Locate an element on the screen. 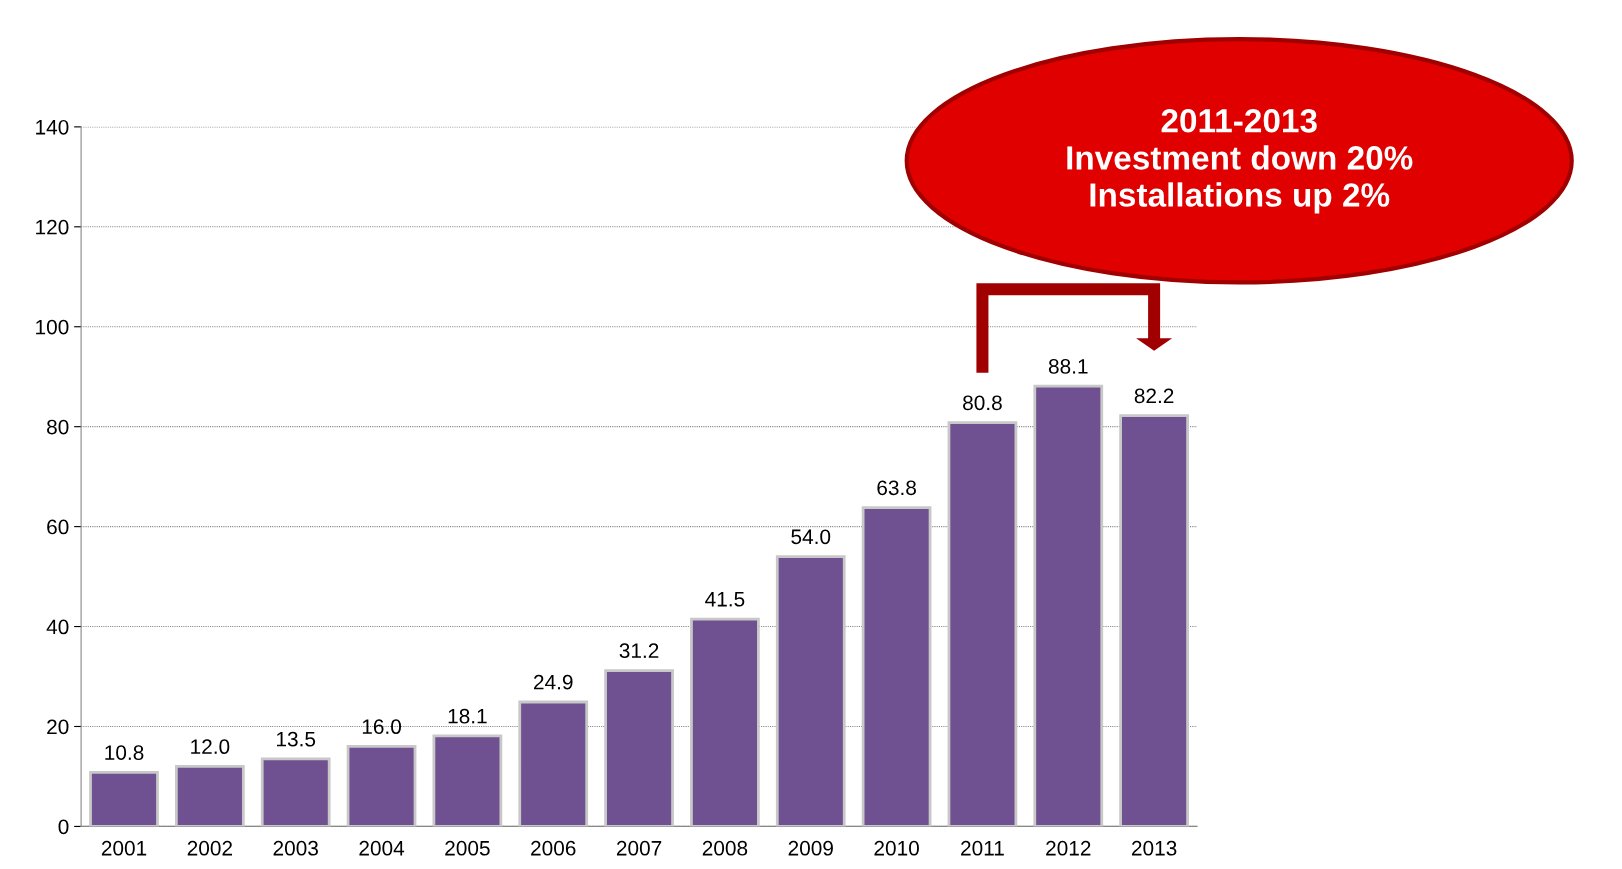  data-label: 31.2 is located at coordinates (639, 651).